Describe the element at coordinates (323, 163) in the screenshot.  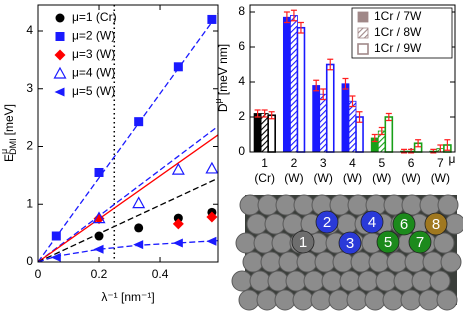
I see `x-tick-label: 3` at that location.